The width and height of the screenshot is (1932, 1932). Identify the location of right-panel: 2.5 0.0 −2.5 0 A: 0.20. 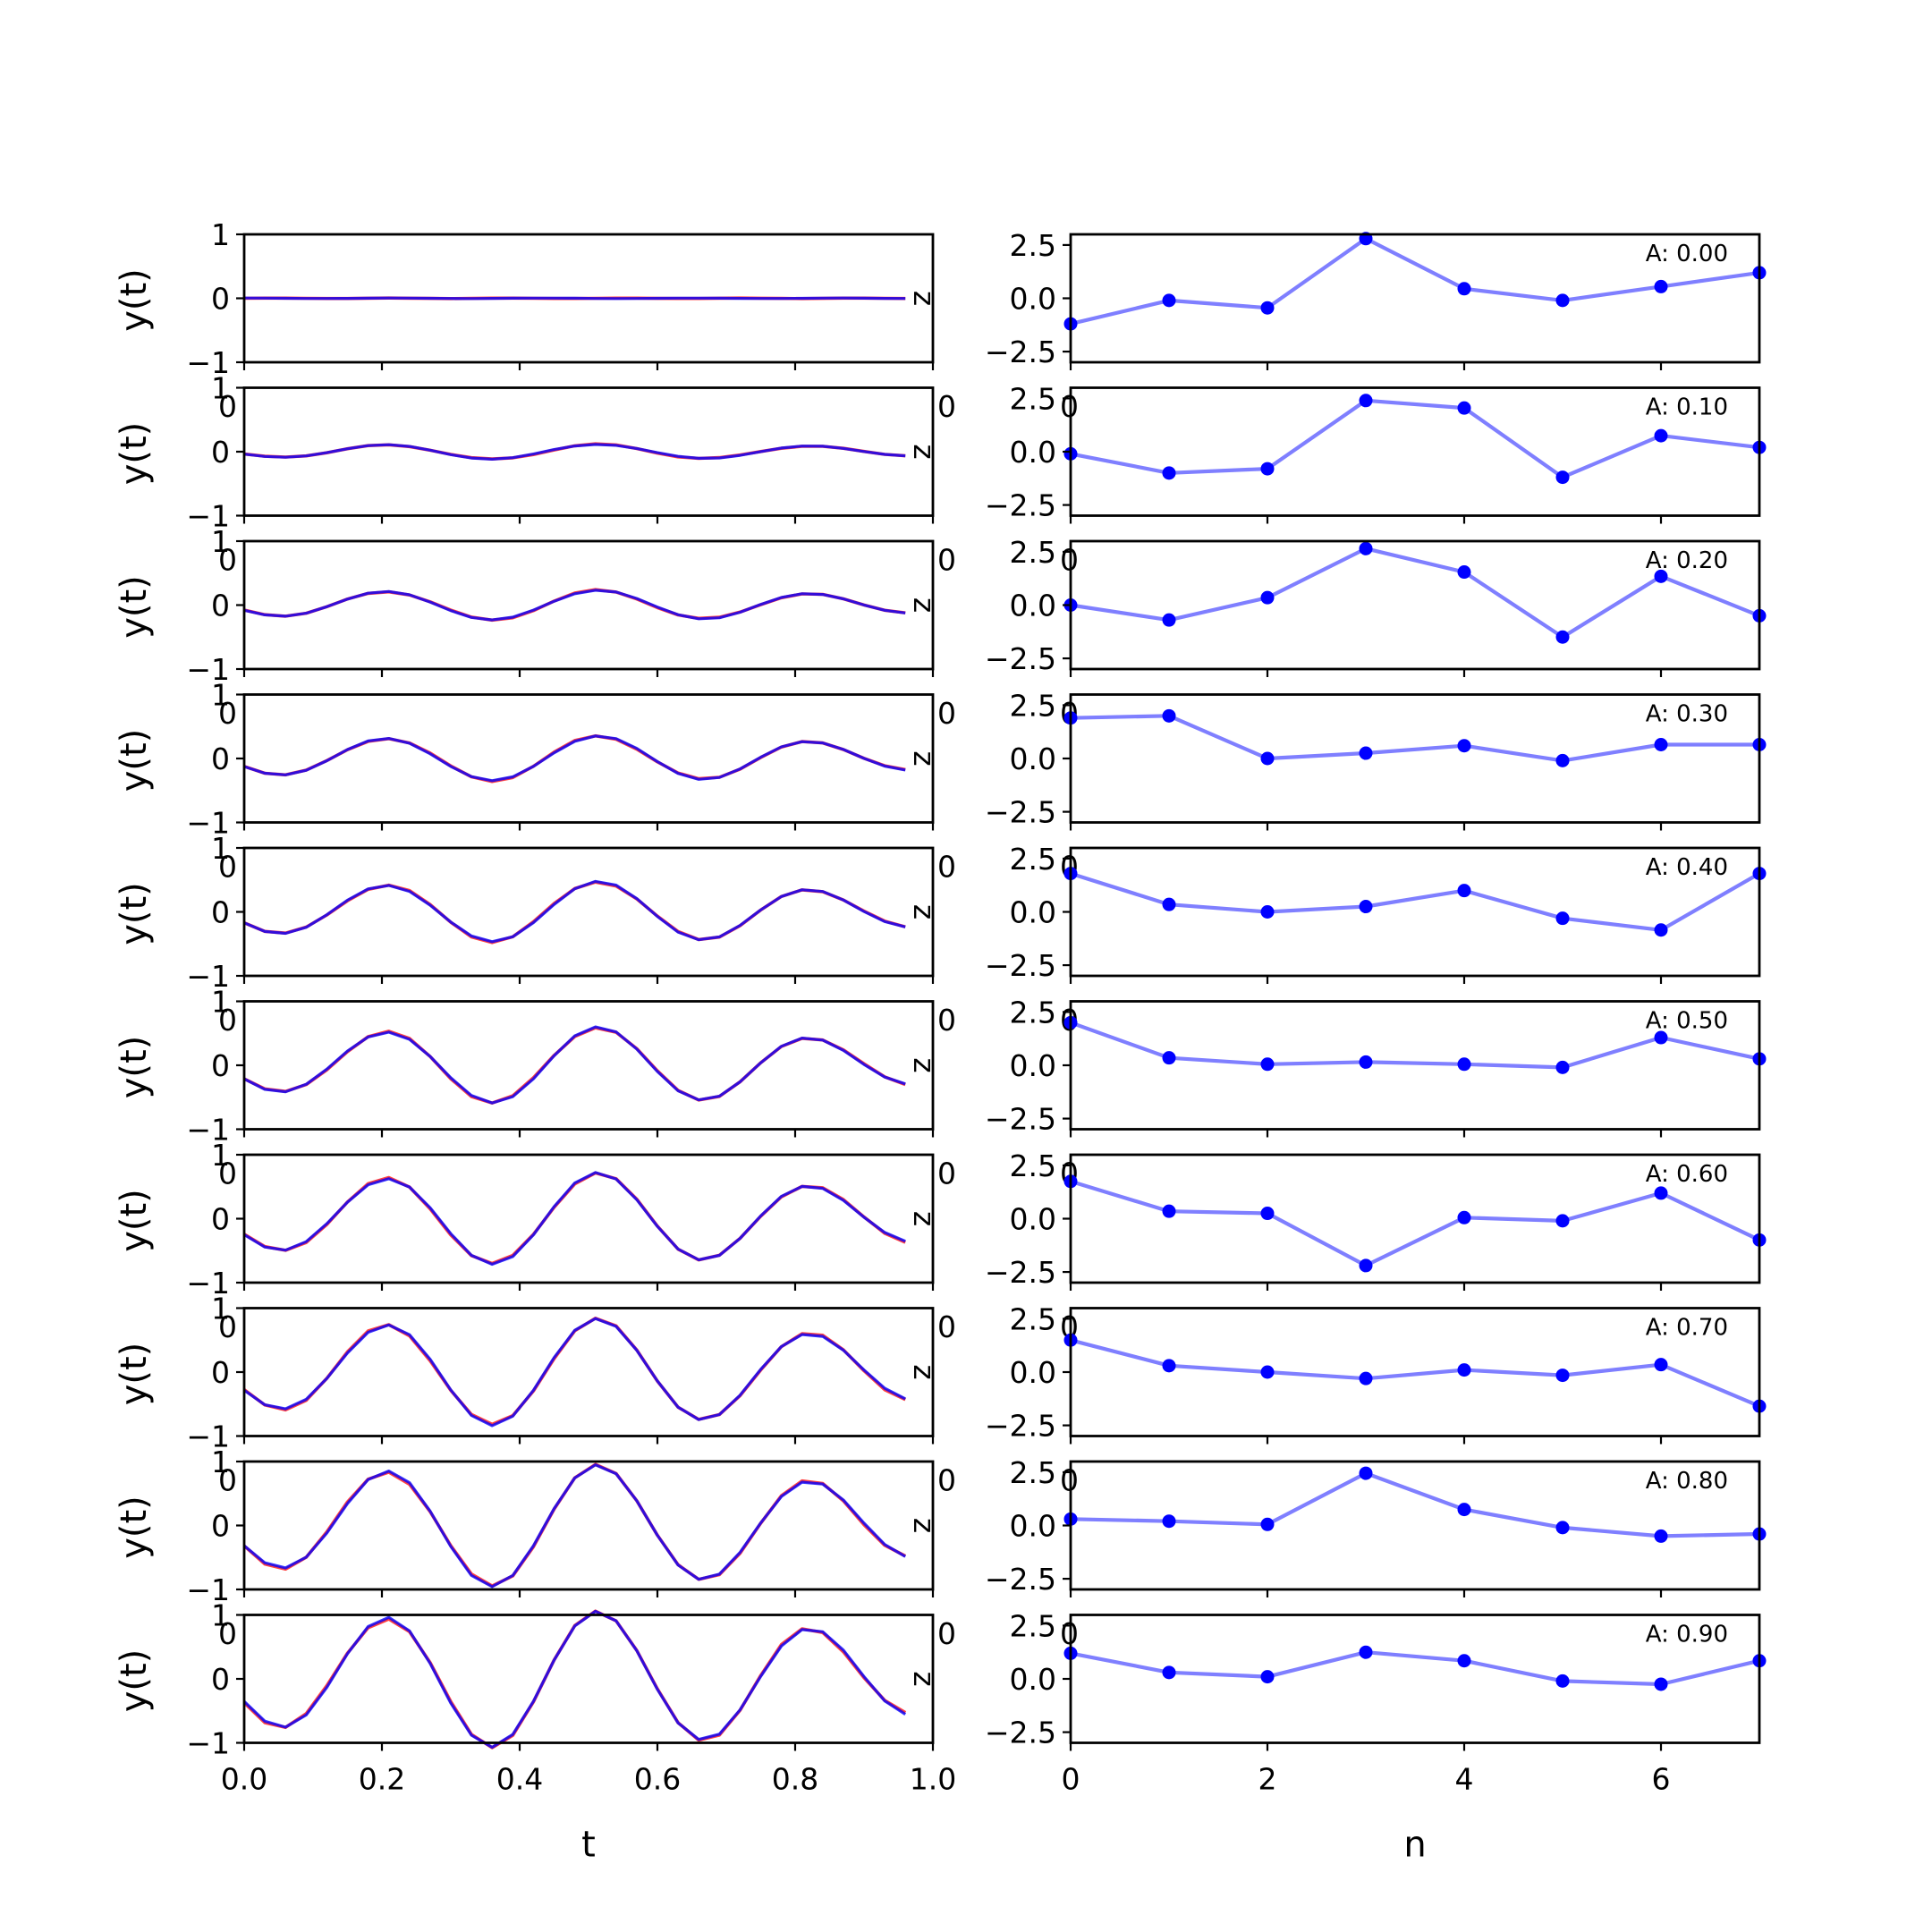
(1376, 633).